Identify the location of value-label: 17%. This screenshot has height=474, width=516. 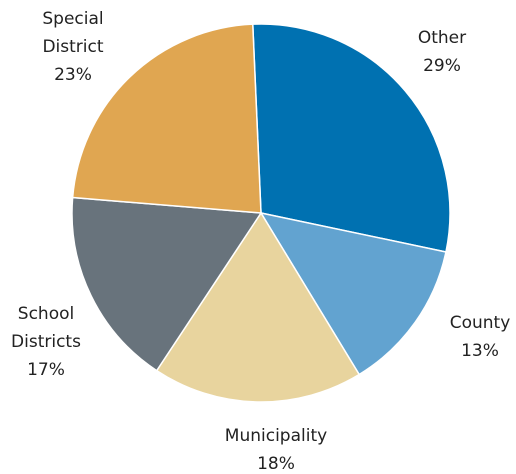
(46, 370).